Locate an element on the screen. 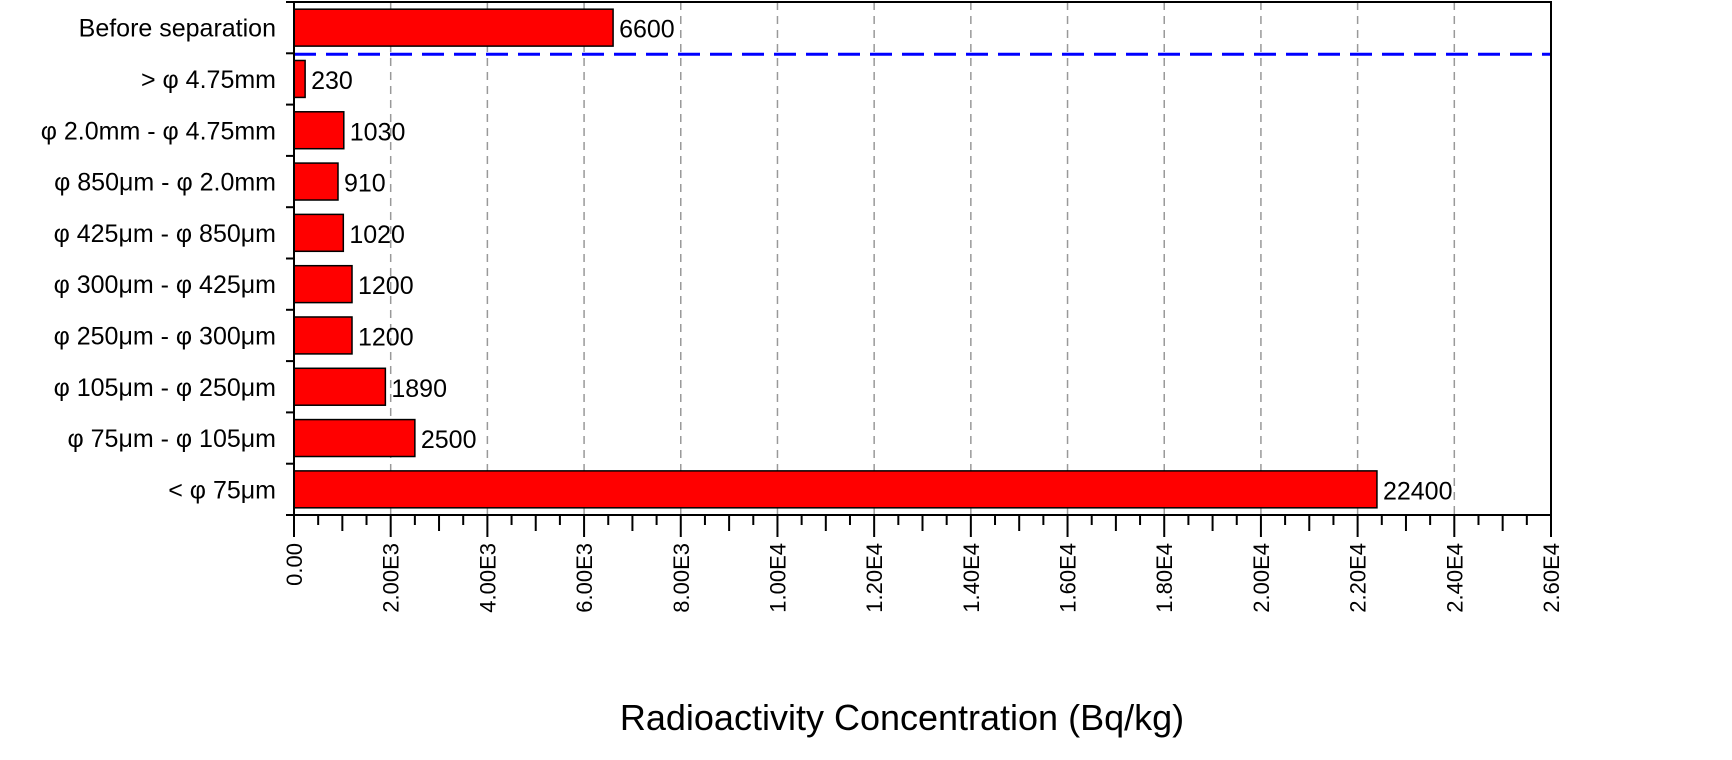 The image size is (1732, 760). x-axis-title: Radioactivity Concentration (Bq/kg) is located at coordinates (902, 717).